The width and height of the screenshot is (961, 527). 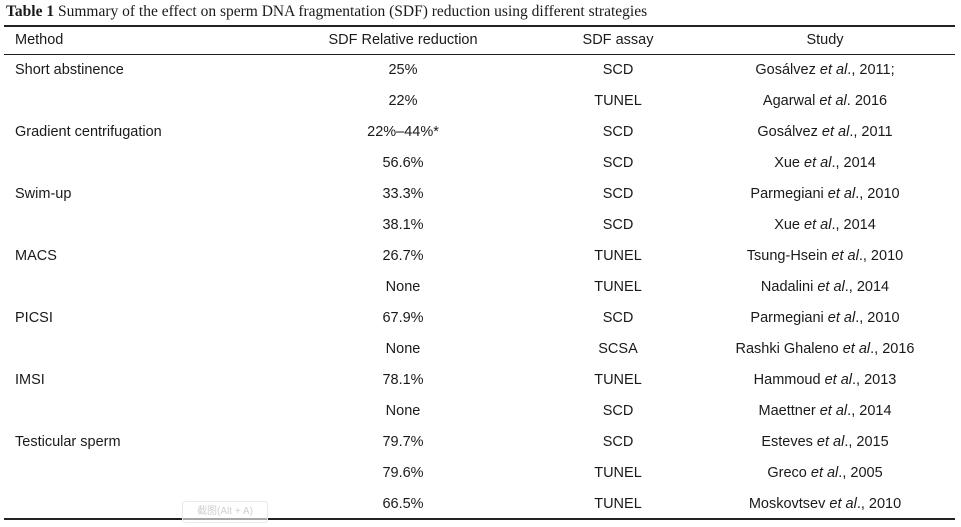 What do you see at coordinates (789, 411) in the screenshot?
I see `study-author: Maettner` at bounding box center [789, 411].